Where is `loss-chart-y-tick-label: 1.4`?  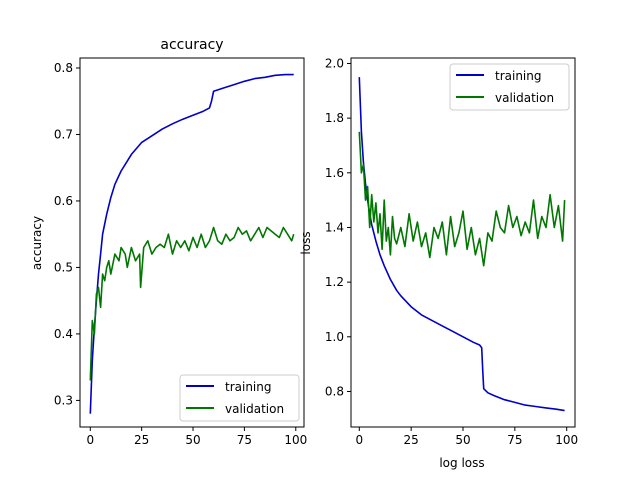 loss-chart-y-tick-label: 1.4 is located at coordinates (334, 227).